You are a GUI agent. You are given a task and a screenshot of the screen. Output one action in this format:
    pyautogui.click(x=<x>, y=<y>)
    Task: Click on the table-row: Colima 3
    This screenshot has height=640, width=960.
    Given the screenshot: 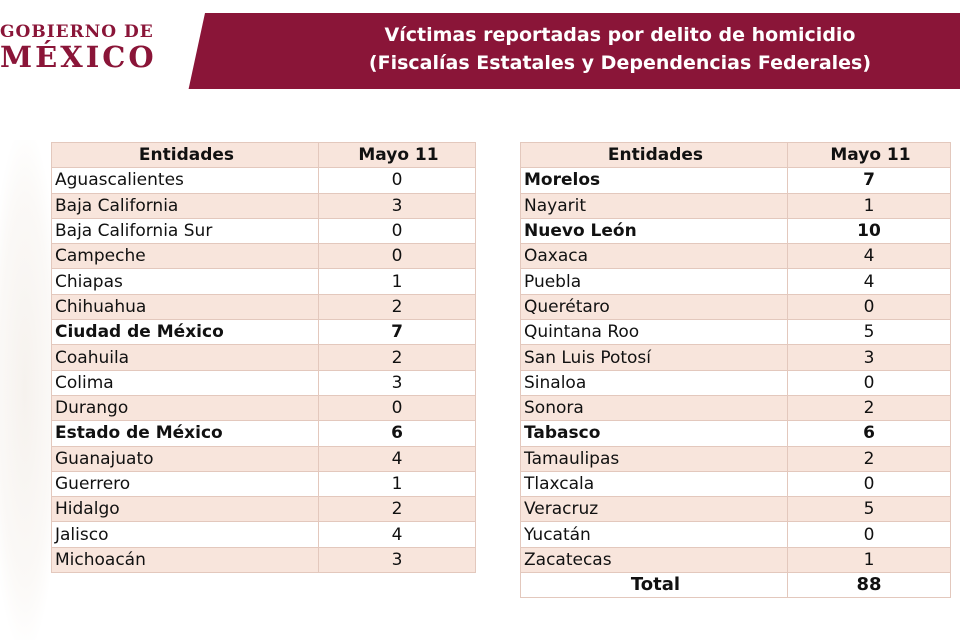 What is the action you would take?
    pyautogui.click(x=263, y=382)
    